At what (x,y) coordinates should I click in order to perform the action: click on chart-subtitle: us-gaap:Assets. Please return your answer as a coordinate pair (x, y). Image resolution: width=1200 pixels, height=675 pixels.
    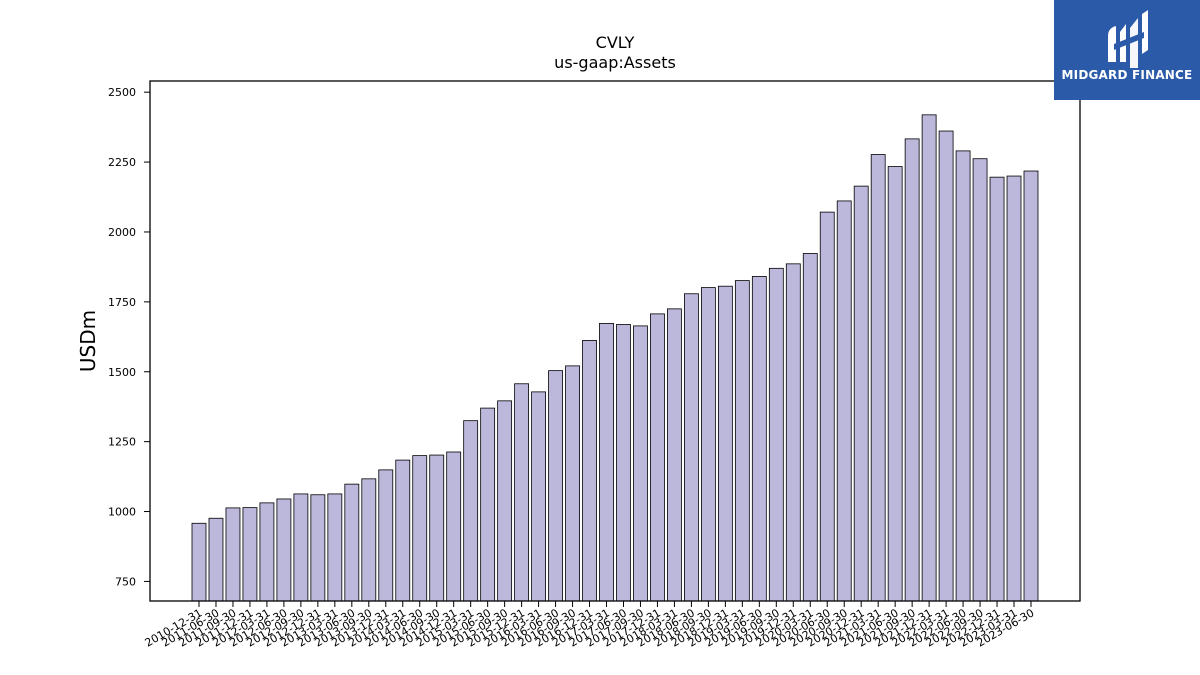
    Looking at the image, I should click on (615, 62).